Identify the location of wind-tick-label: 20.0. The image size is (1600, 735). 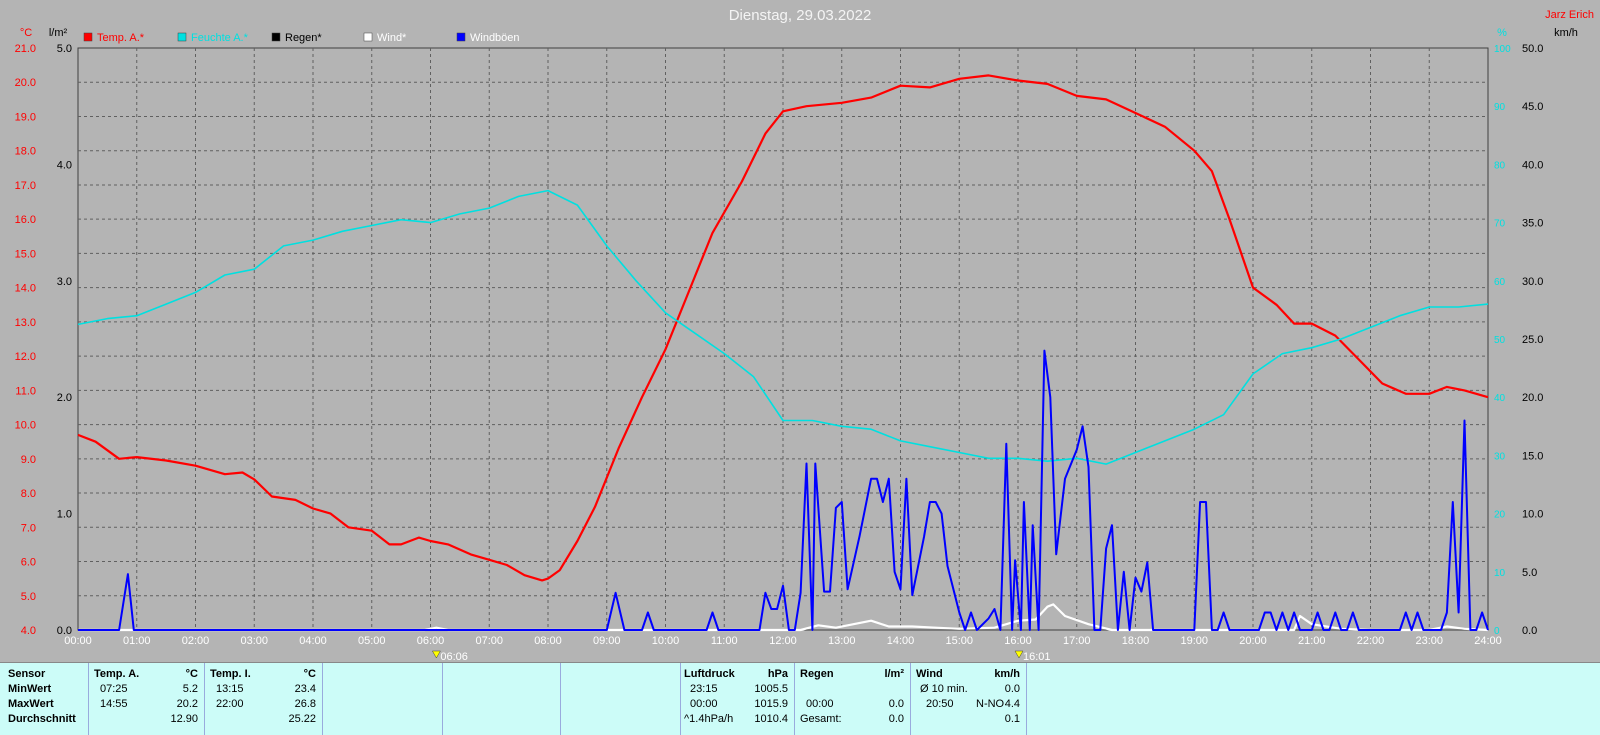
(1532, 398).